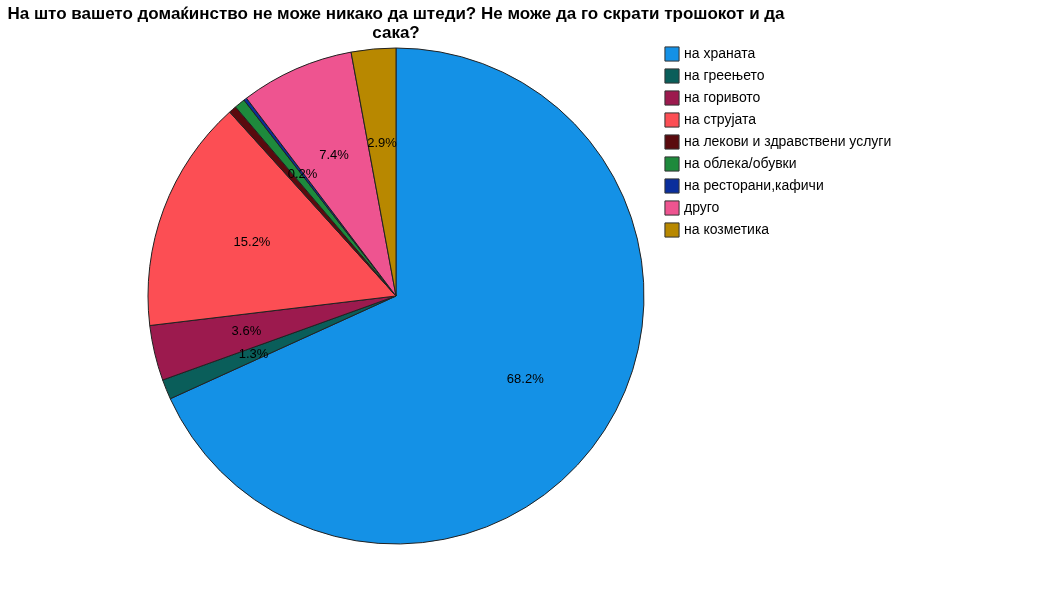 Image resolution: width=1054 pixels, height=602 pixels. Describe the element at coordinates (334, 155) in the screenshot. I see `data-label: 7.4%` at that location.